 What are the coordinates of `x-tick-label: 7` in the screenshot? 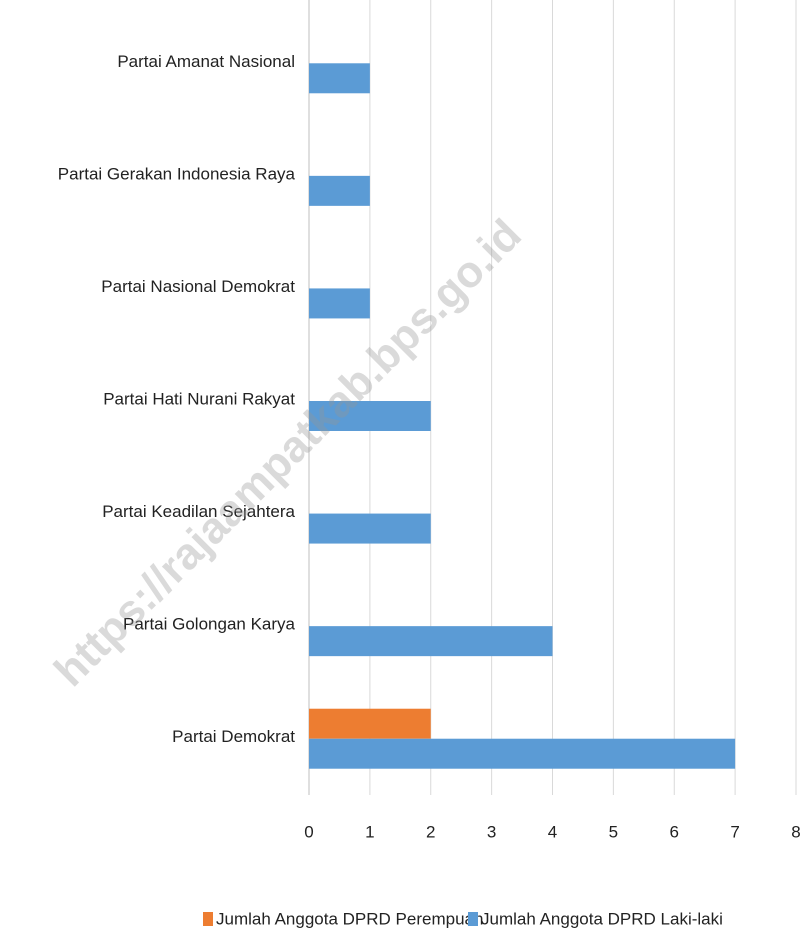 It's located at (734, 831).